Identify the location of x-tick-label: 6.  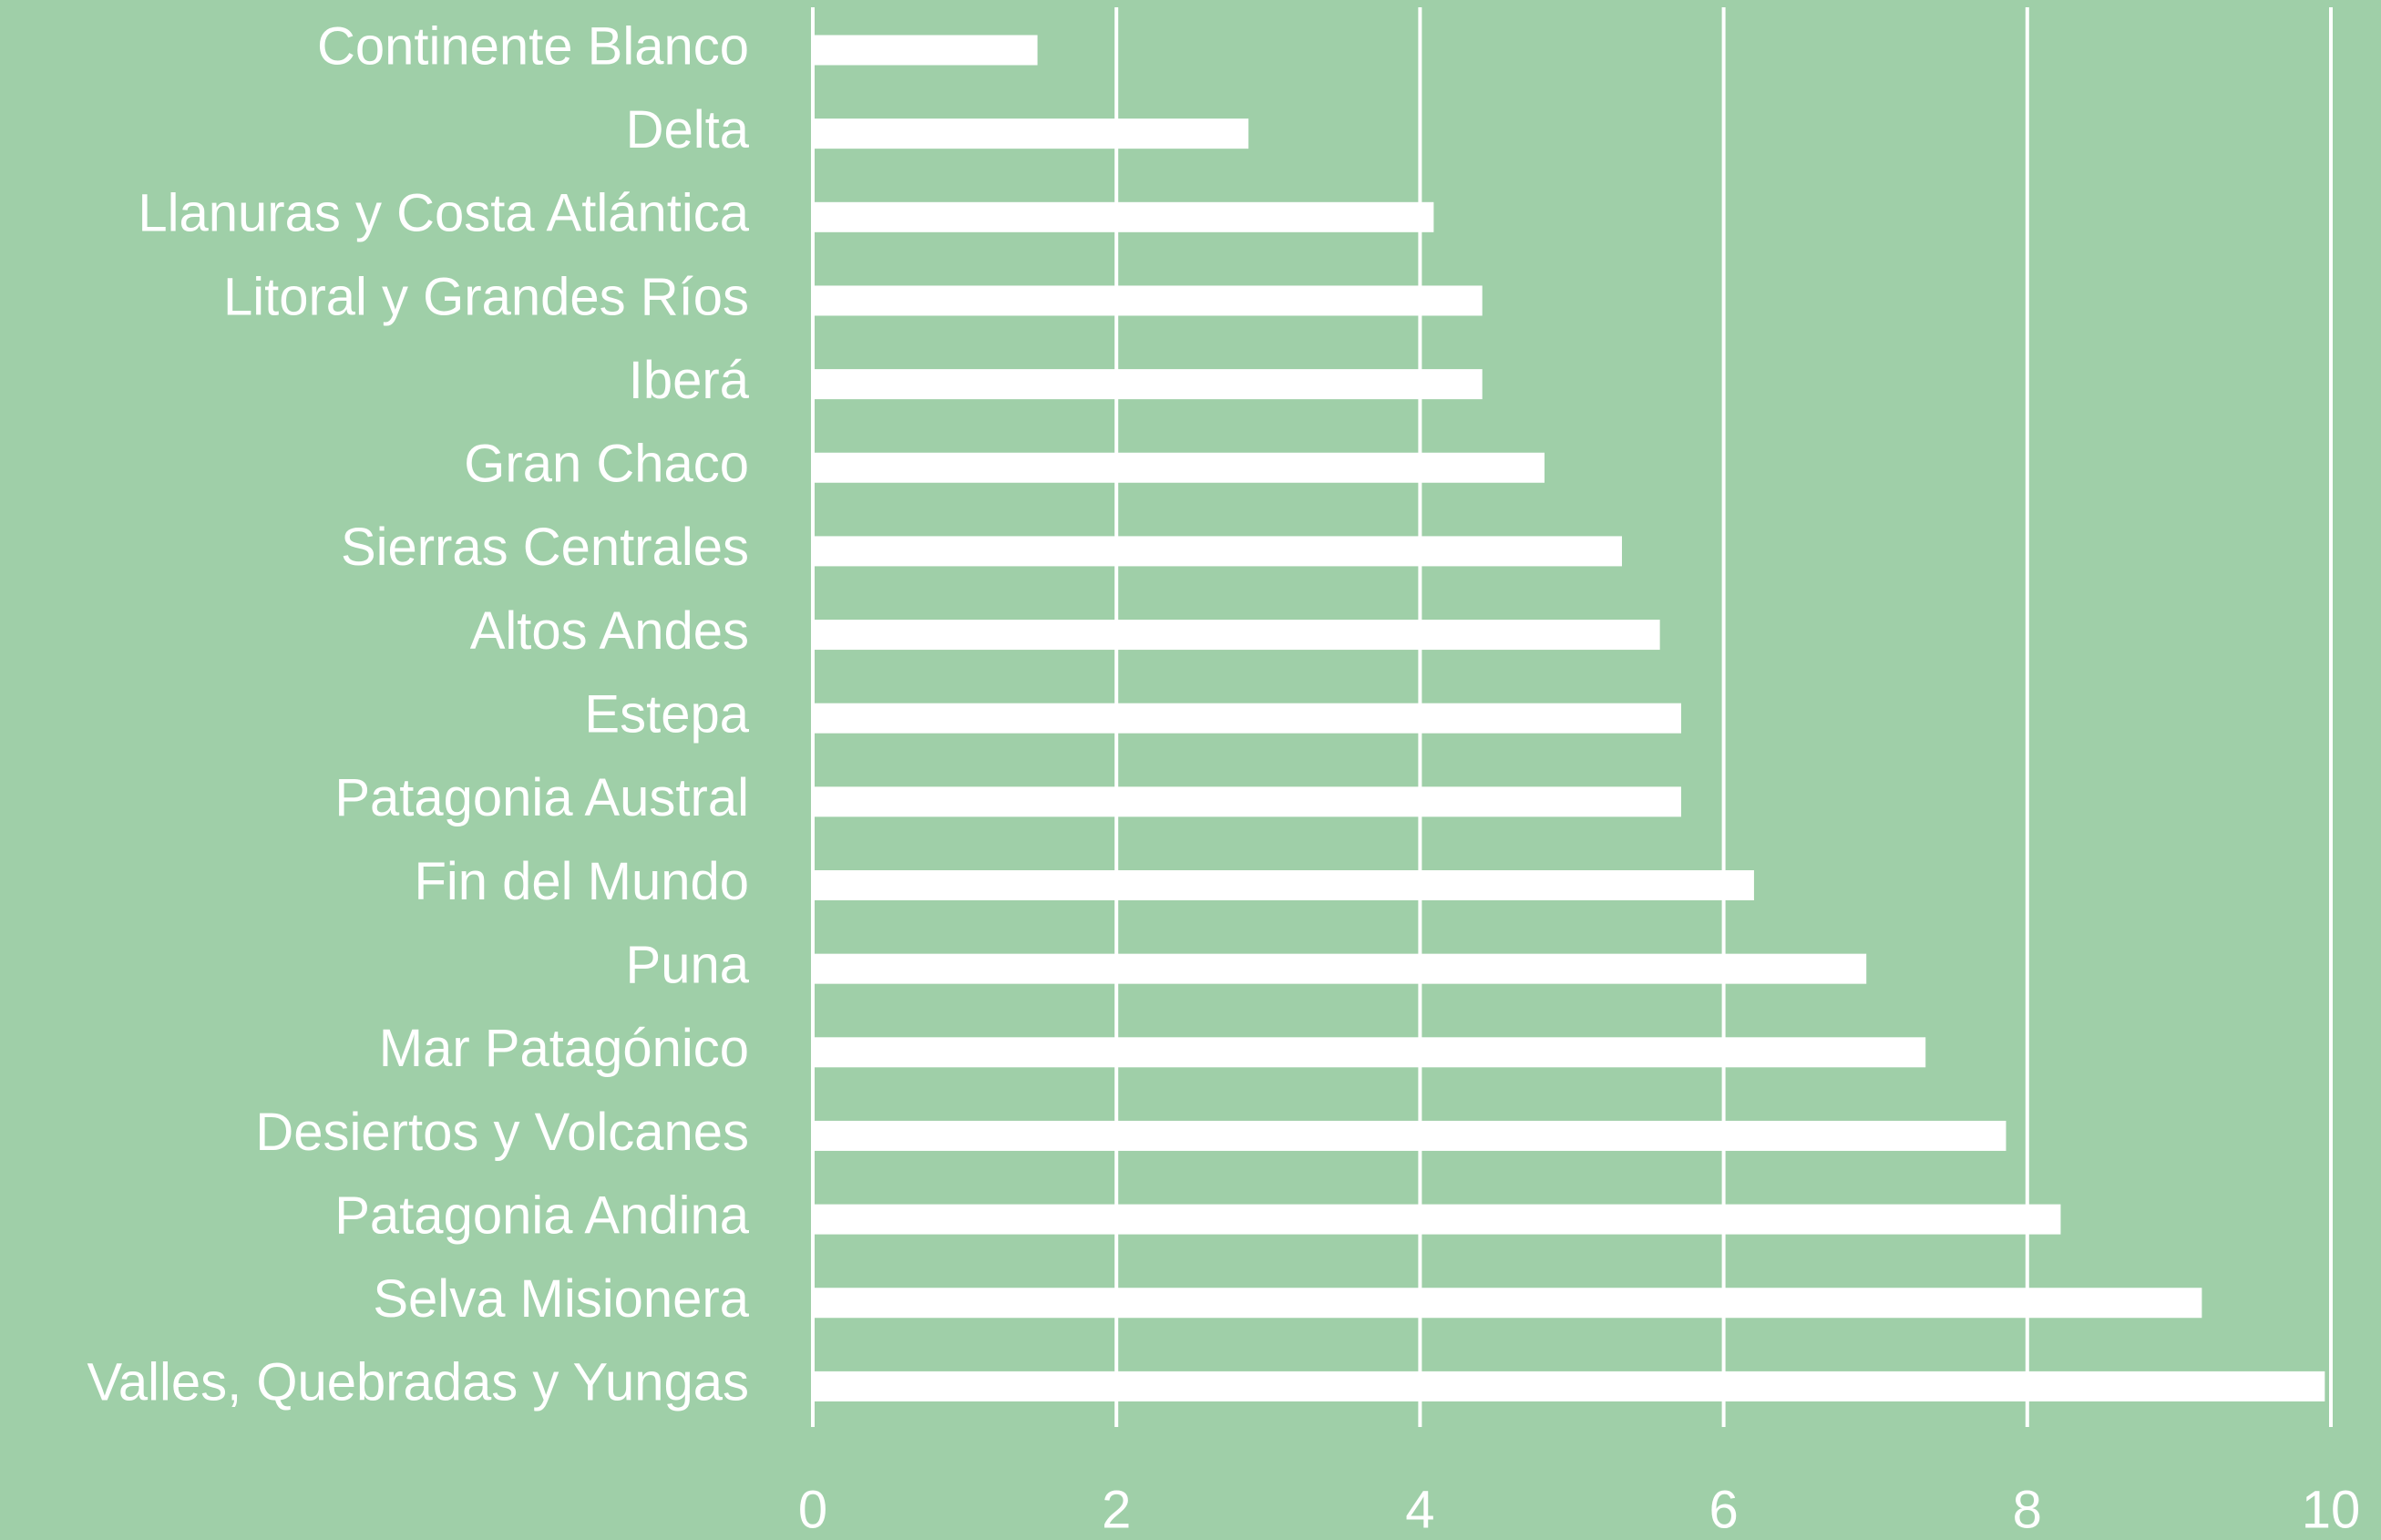
(1723, 1509).